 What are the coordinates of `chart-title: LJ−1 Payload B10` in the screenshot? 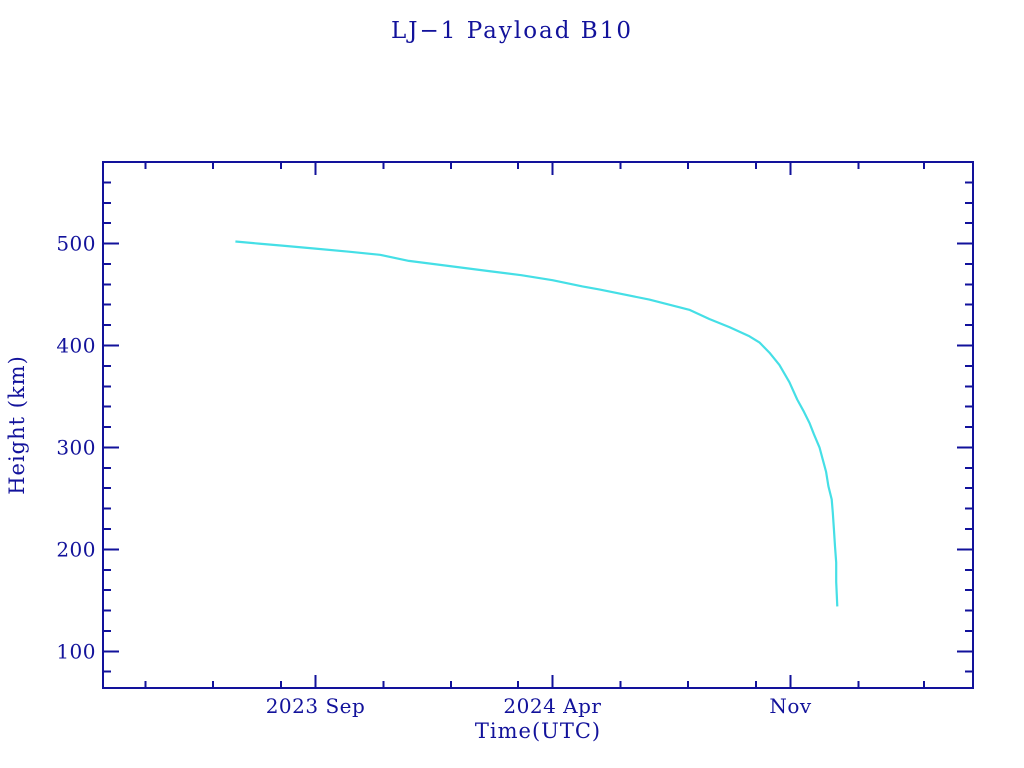 It's located at (512, 31).